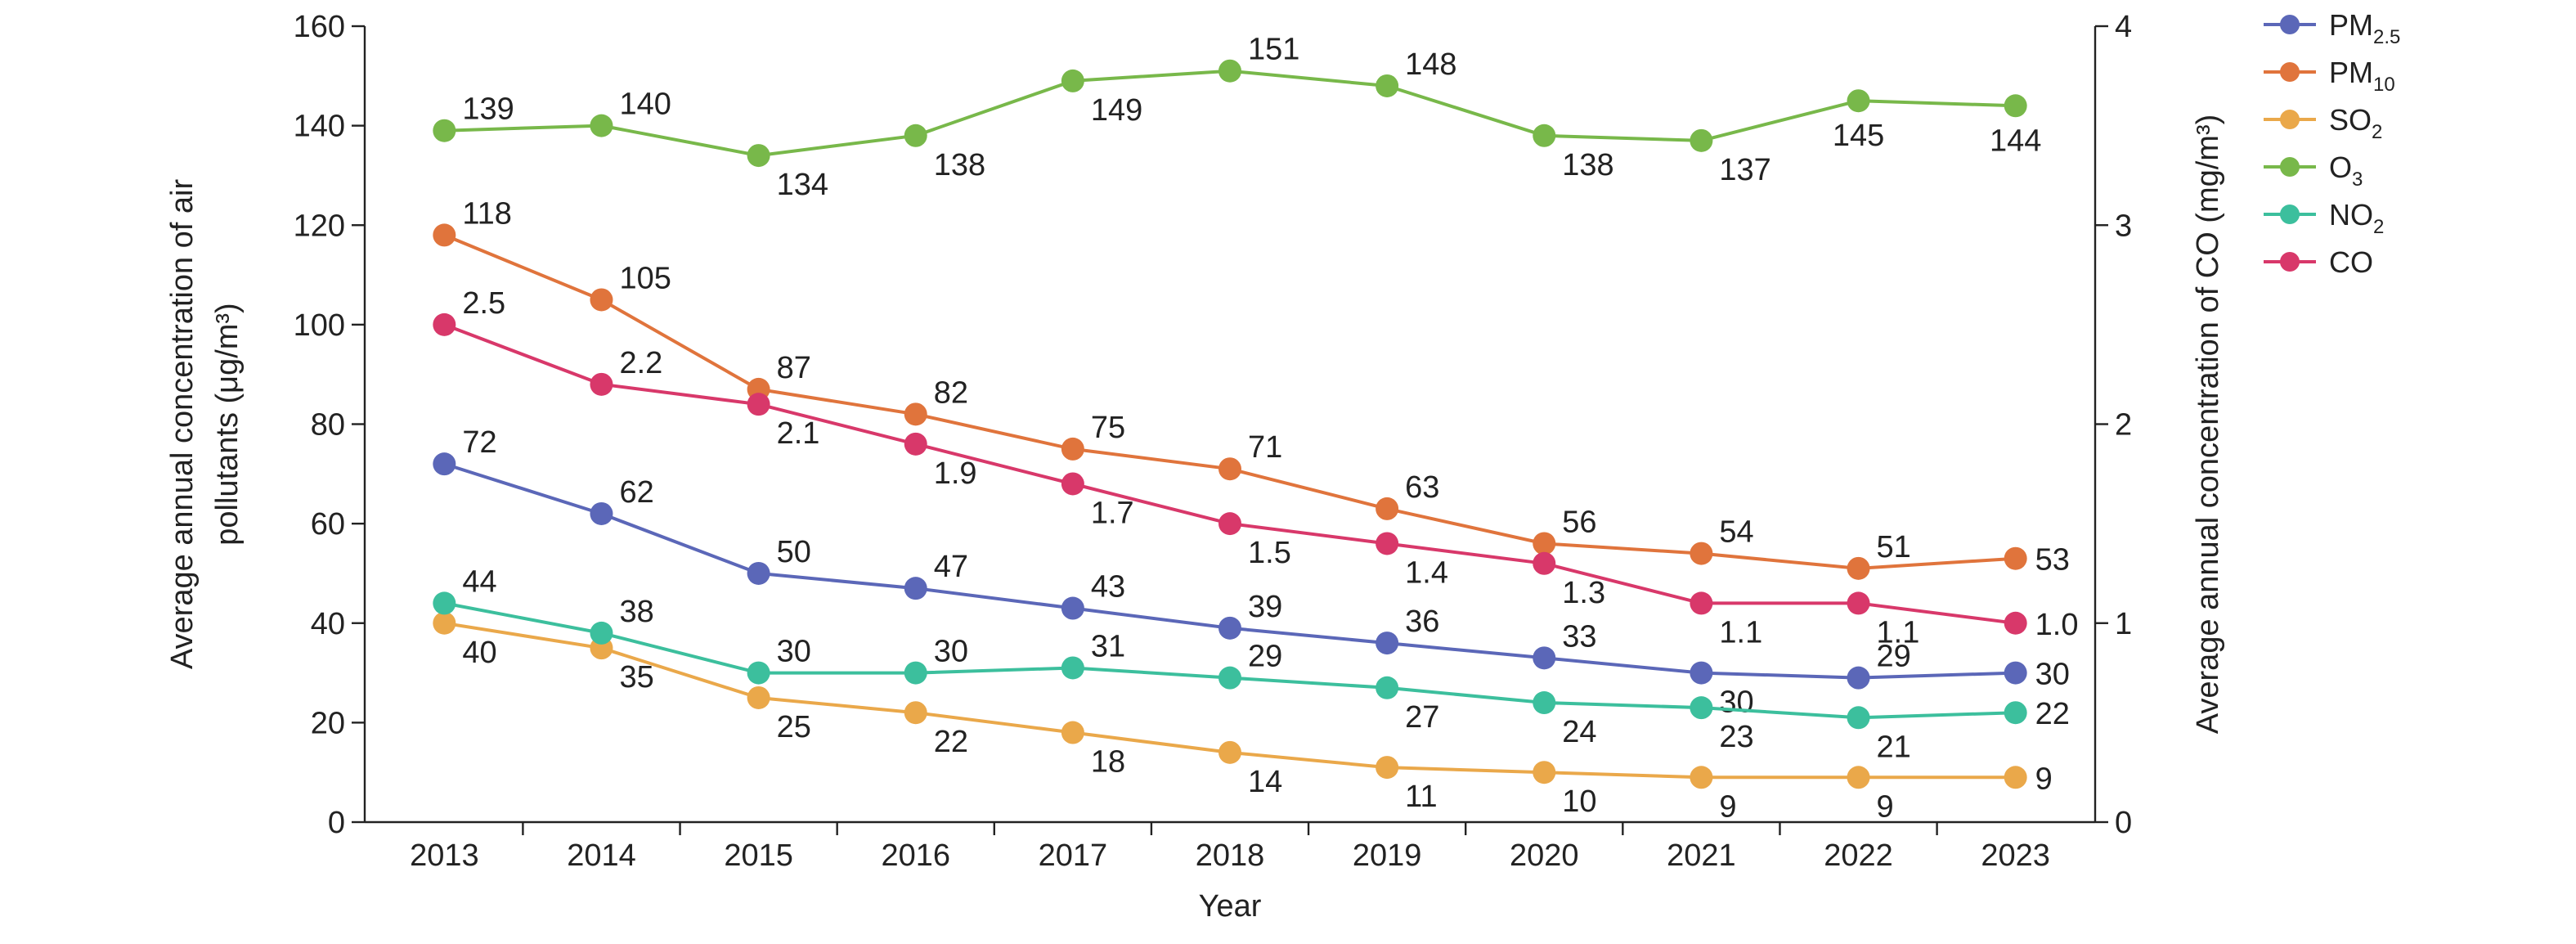 The width and height of the screenshot is (2576, 944). I want to click on data-label: 36, so click(1422, 622).